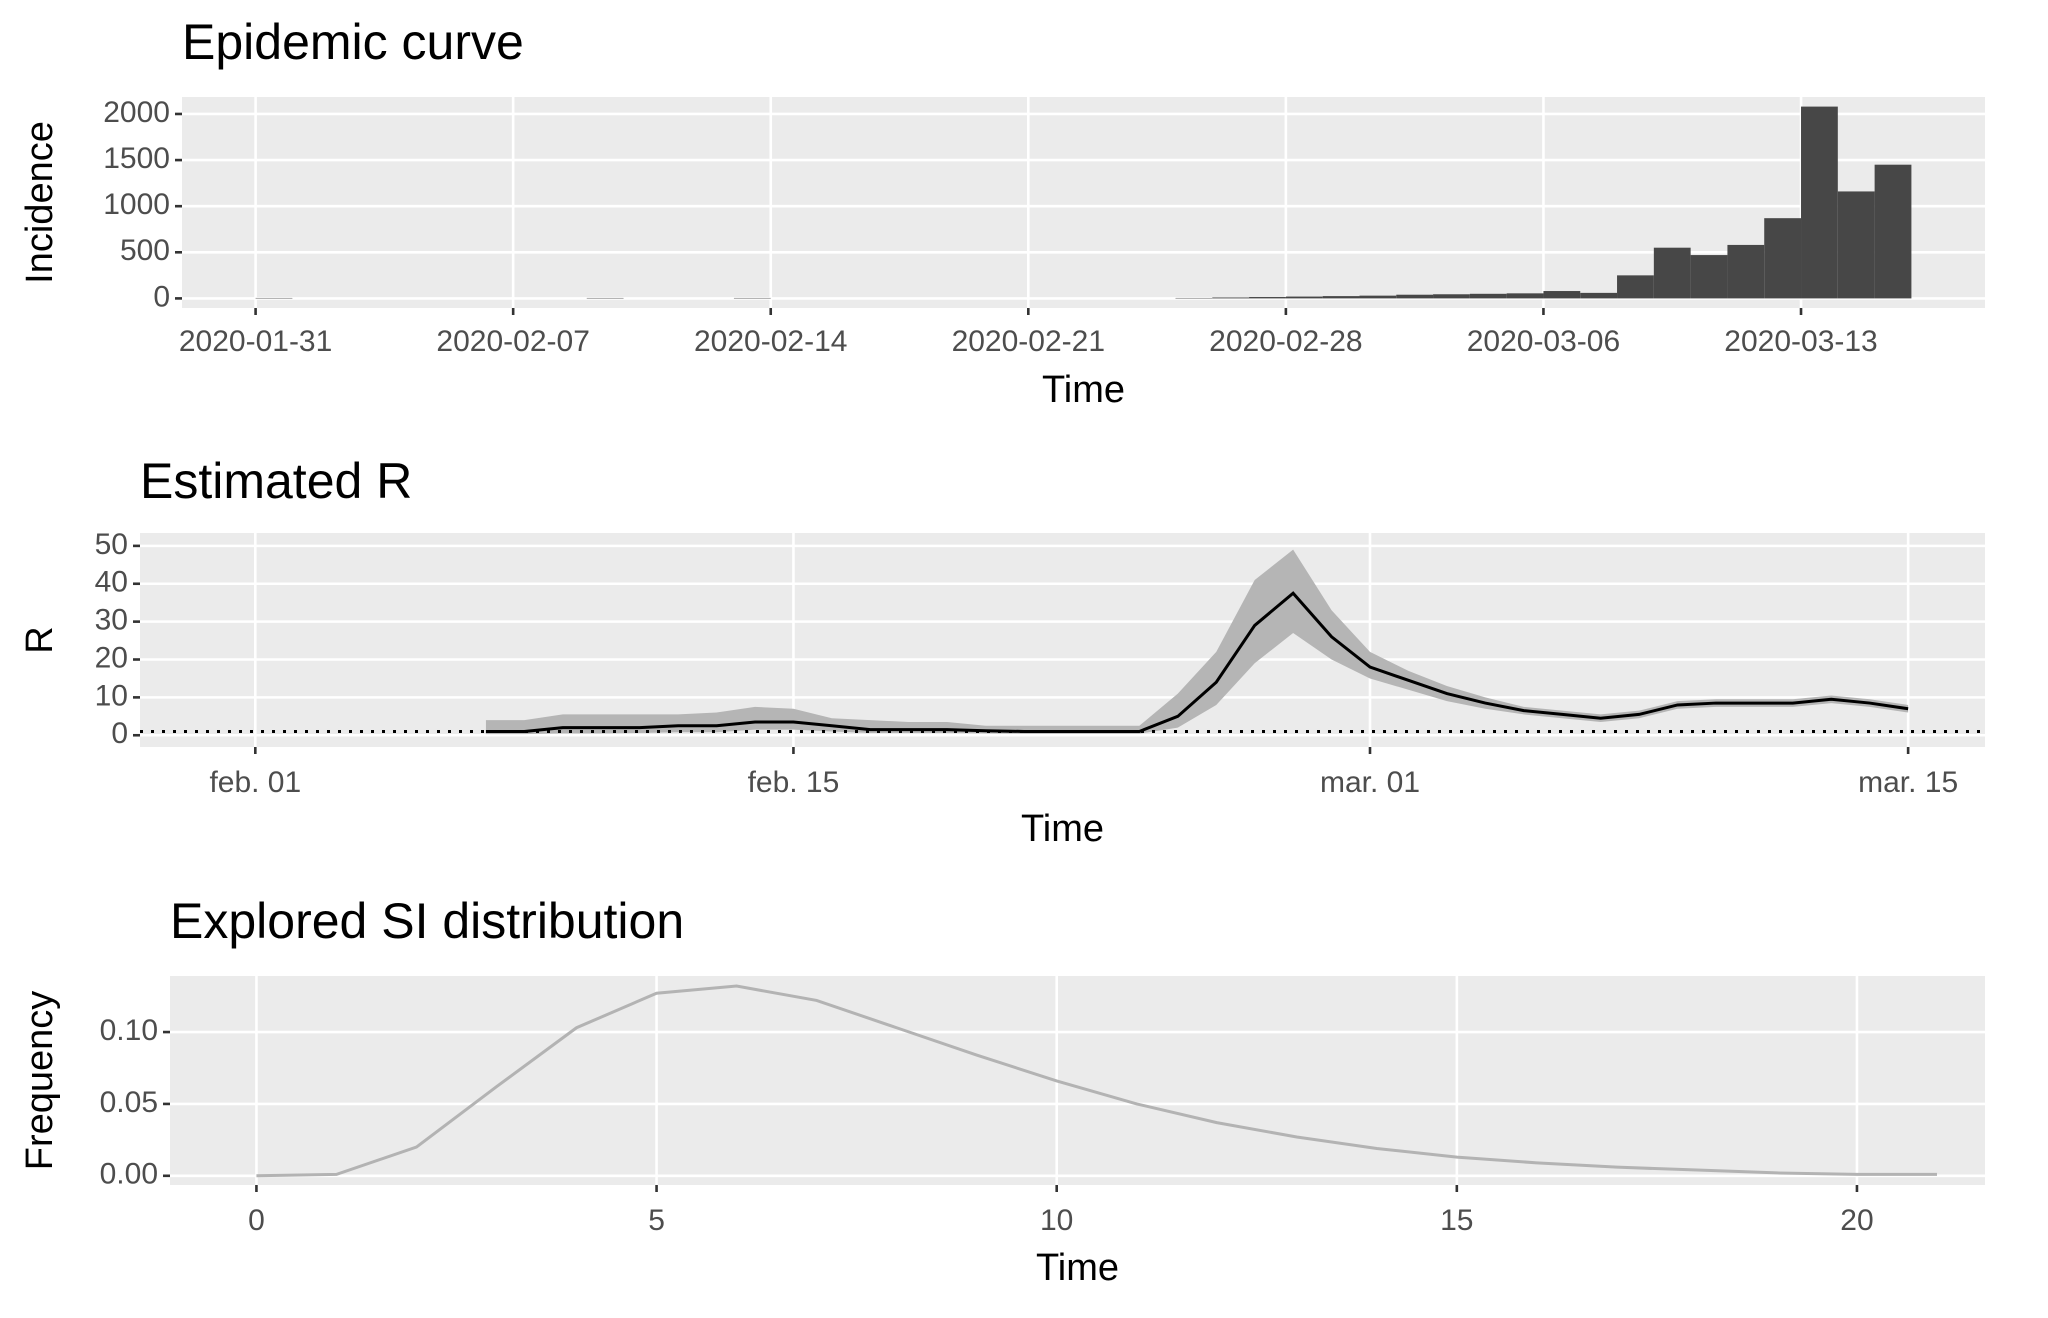 The image size is (2048, 1318). What do you see at coordinates (1543, 341) in the screenshot?
I see `x-tick-label: 2020-03-06` at bounding box center [1543, 341].